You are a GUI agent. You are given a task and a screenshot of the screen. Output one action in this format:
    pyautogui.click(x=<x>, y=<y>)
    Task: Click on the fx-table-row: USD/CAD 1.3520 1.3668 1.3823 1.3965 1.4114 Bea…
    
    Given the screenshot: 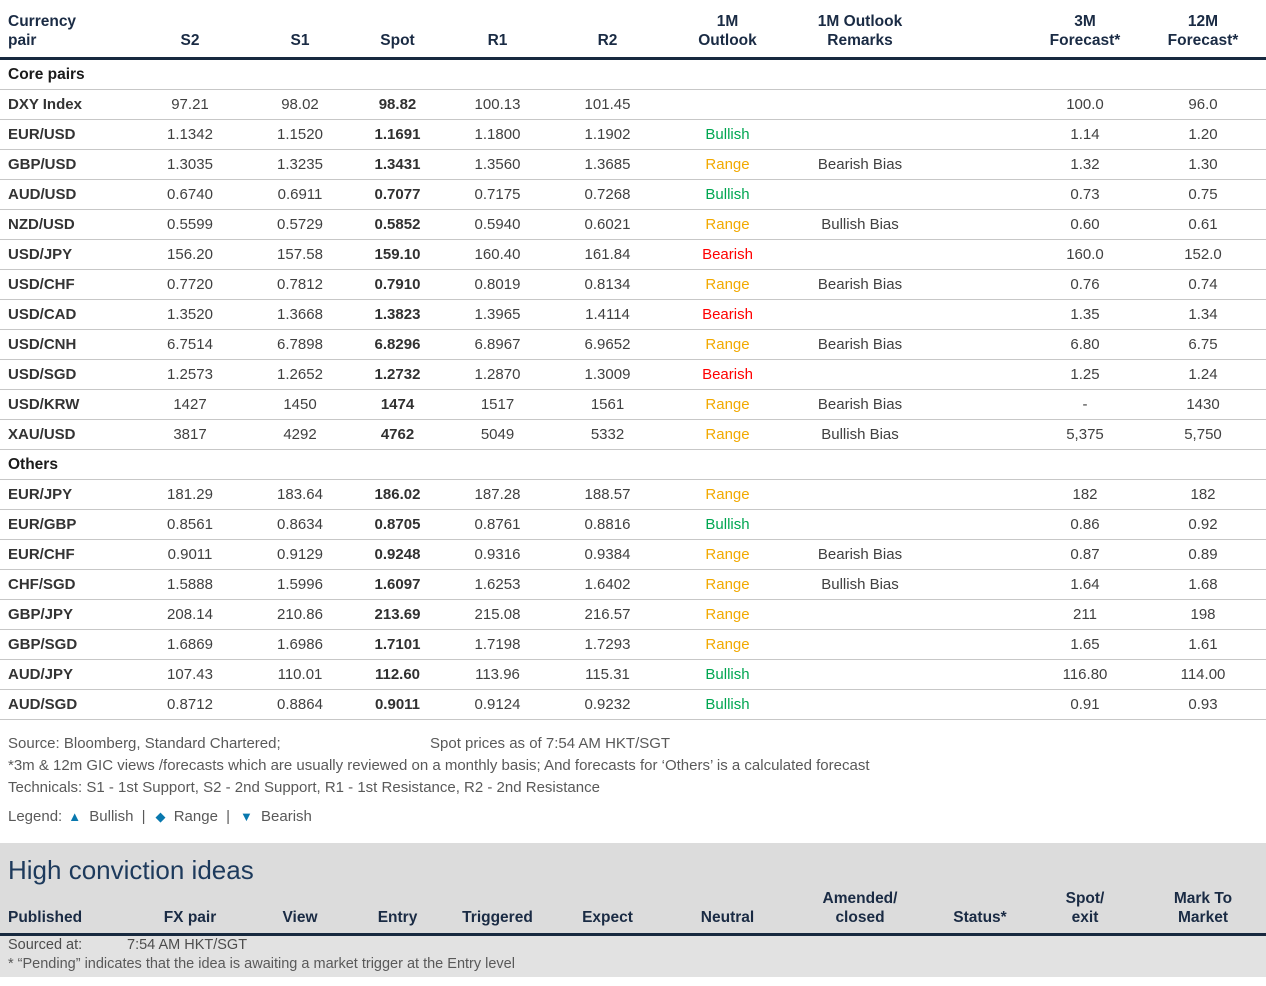 What is the action you would take?
    pyautogui.click(x=633, y=314)
    